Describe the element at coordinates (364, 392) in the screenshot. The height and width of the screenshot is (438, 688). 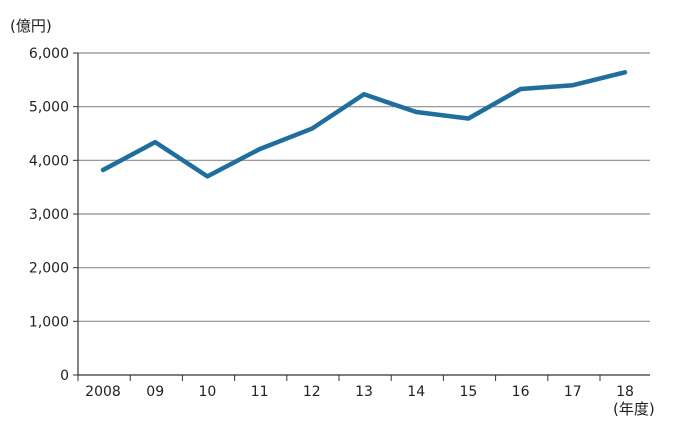
I see `x-tick-label: 13` at that location.